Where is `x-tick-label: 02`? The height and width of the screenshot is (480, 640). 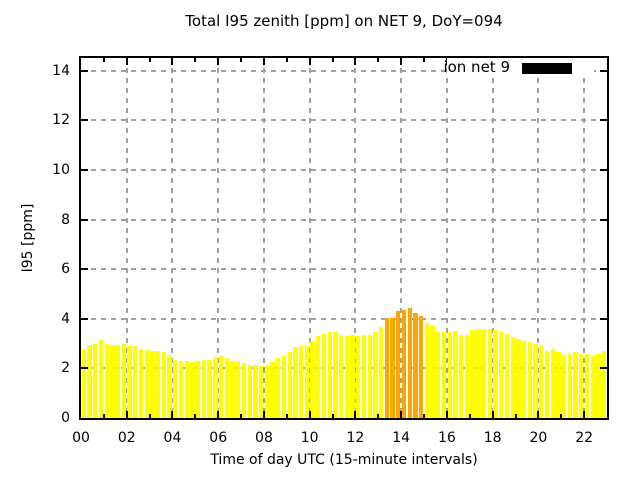 x-tick-label: 02 is located at coordinates (126, 438).